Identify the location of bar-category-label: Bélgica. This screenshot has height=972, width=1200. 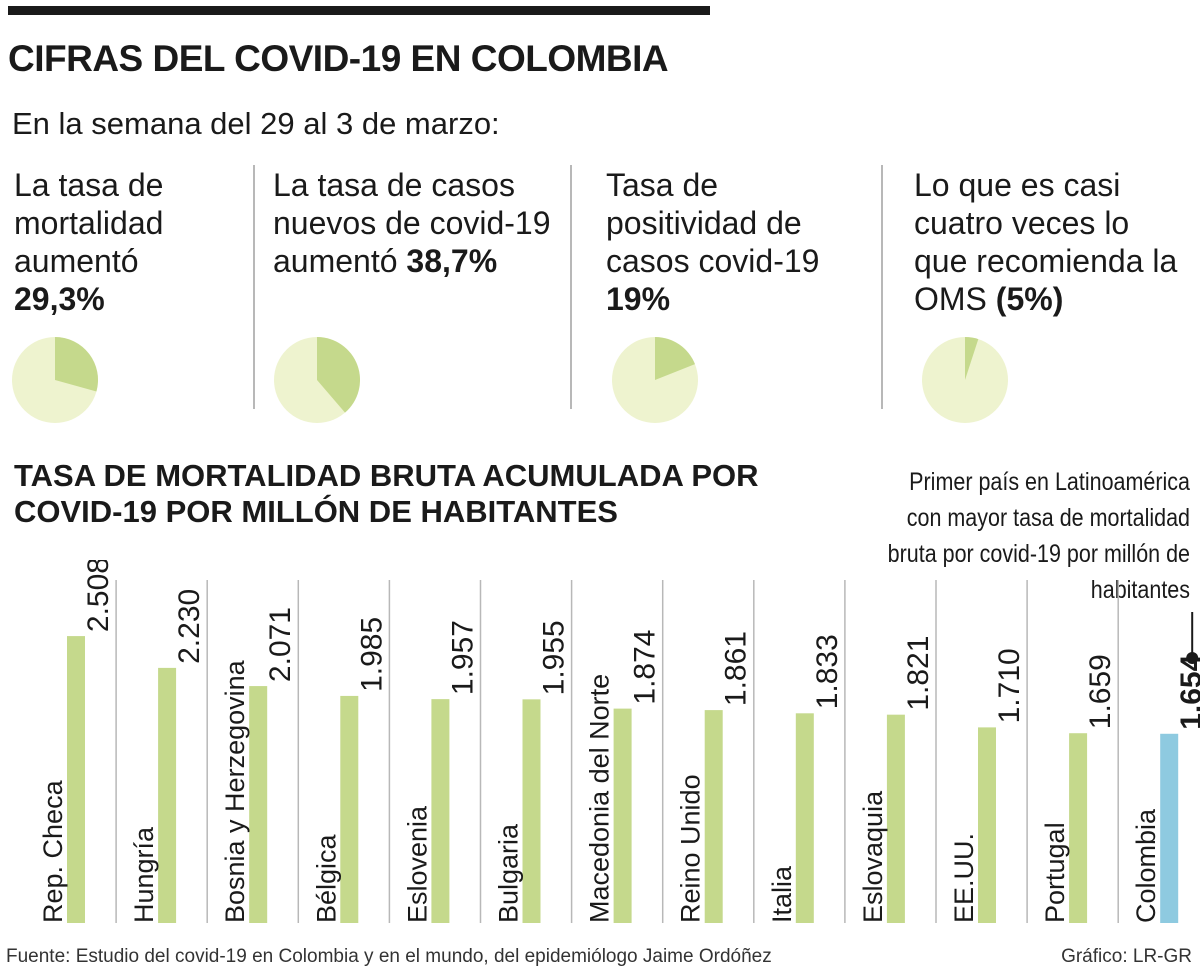
(326, 878).